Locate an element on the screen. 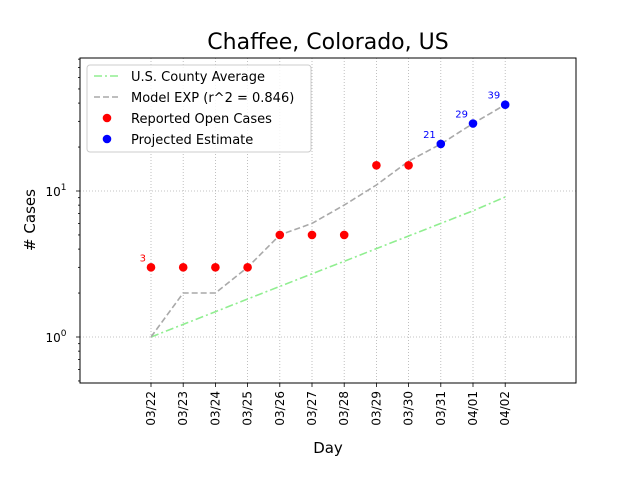 The image size is (640, 480). y-tick-label: 10⁰ is located at coordinates (55, 337).